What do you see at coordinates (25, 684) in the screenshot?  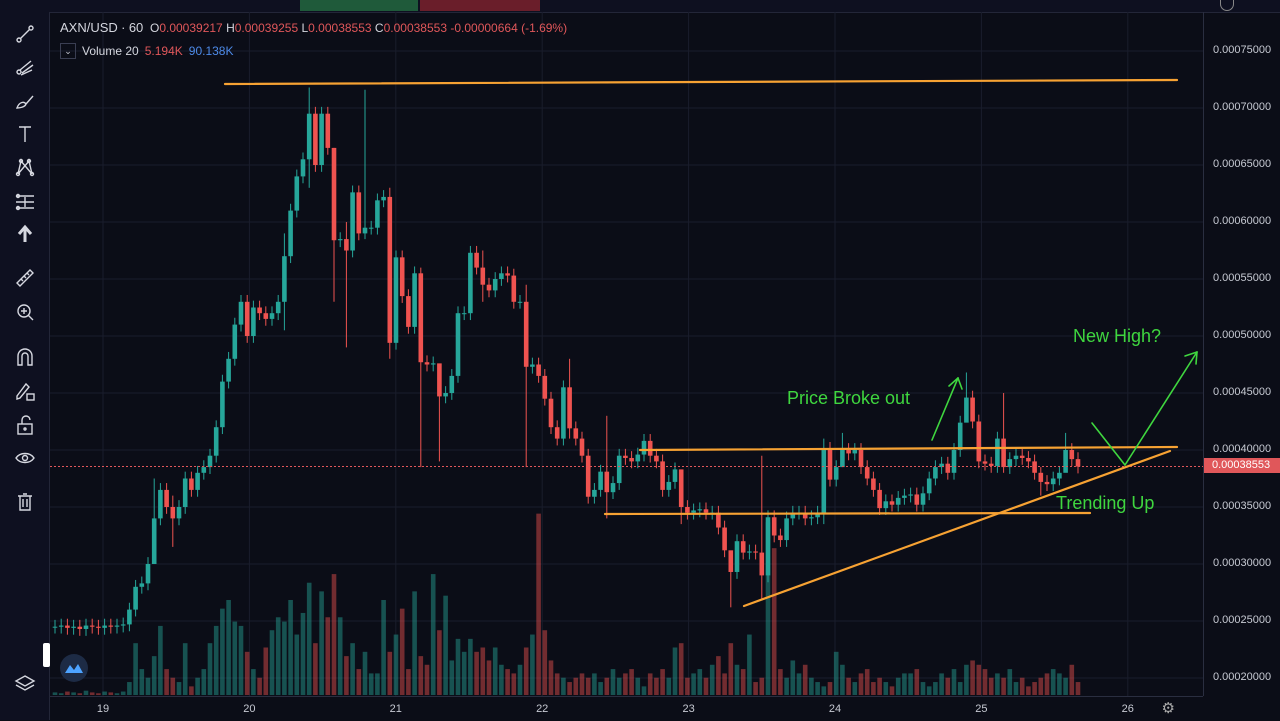 I see `layers-icon` at bounding box center [25, 684].